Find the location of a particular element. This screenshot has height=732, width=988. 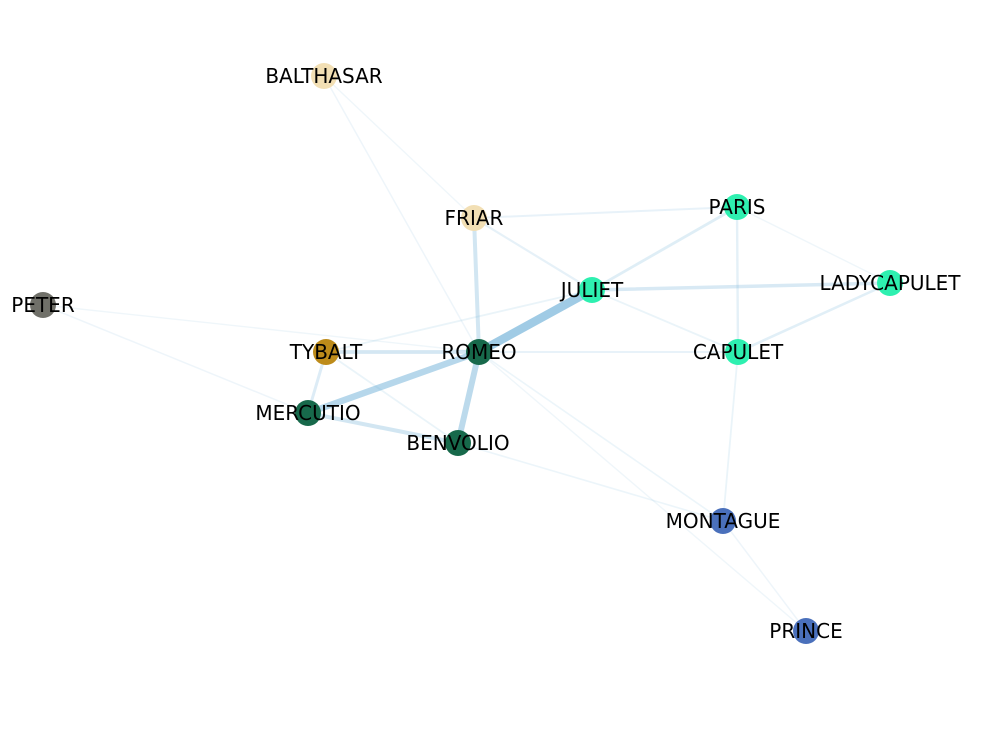

edge-peter-mercutio is located at coordinates (175, 359).